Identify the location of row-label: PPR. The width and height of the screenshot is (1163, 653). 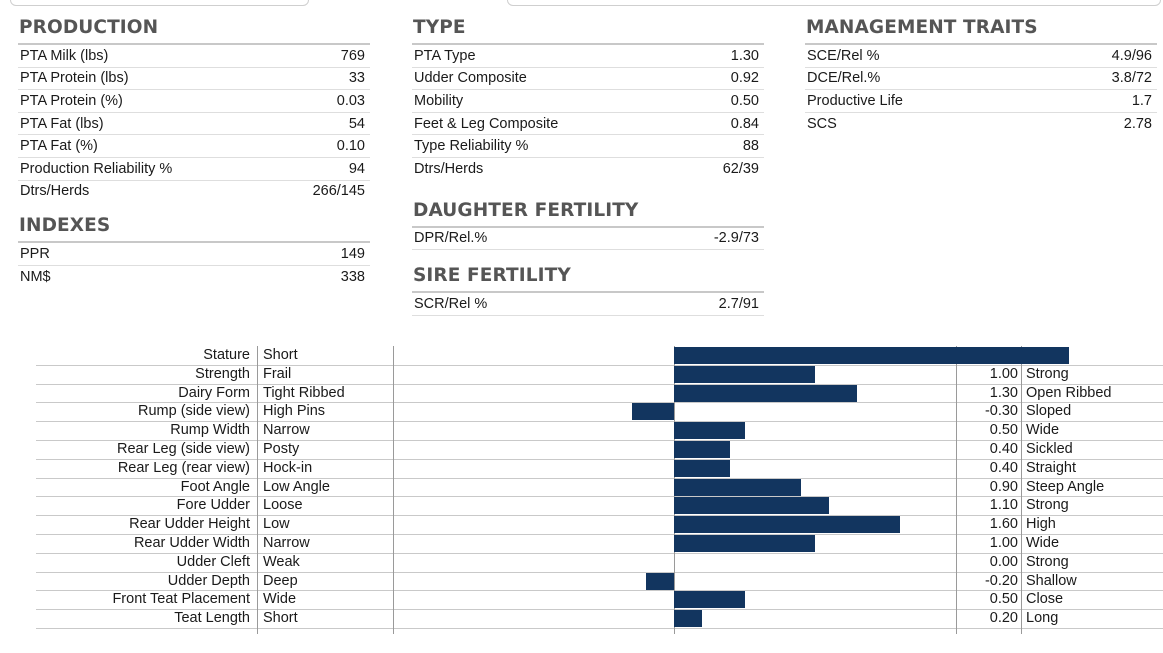
(35, 253).